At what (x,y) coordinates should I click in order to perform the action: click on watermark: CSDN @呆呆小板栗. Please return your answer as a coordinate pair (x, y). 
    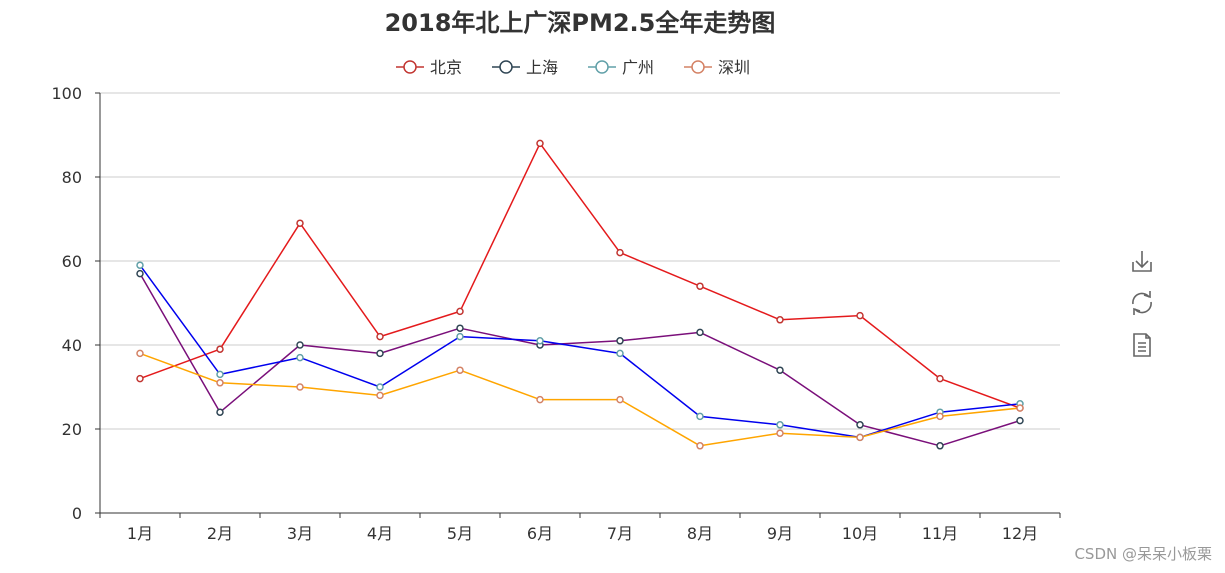
    Looking at the image, I should click on (1143, 554).